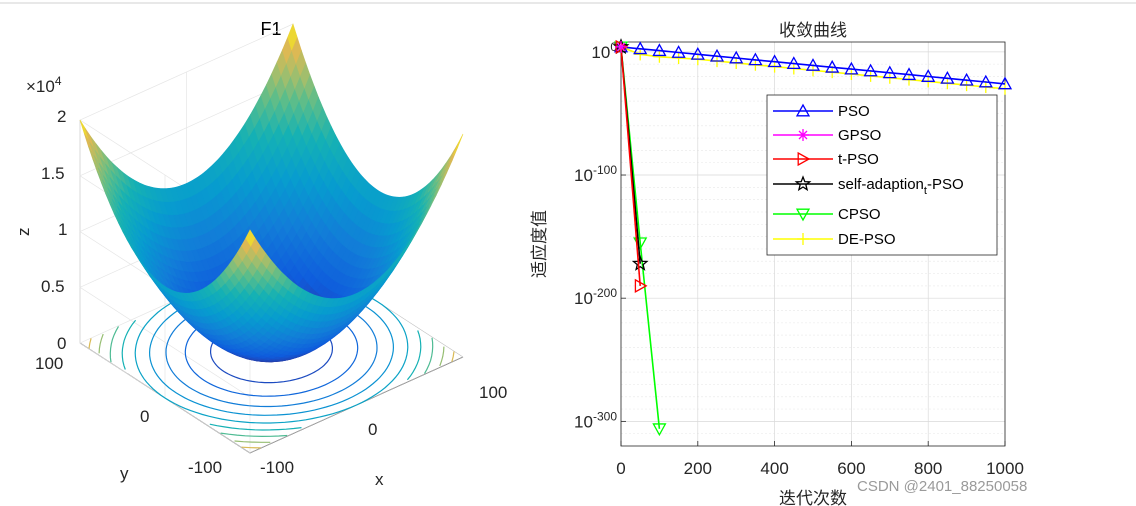 This screenshot has width=1136, height=506. What do you see at coordinates (372, 429) in the screenshot?
I see `x-tick-0: 0` at bounding box center [372, 429].